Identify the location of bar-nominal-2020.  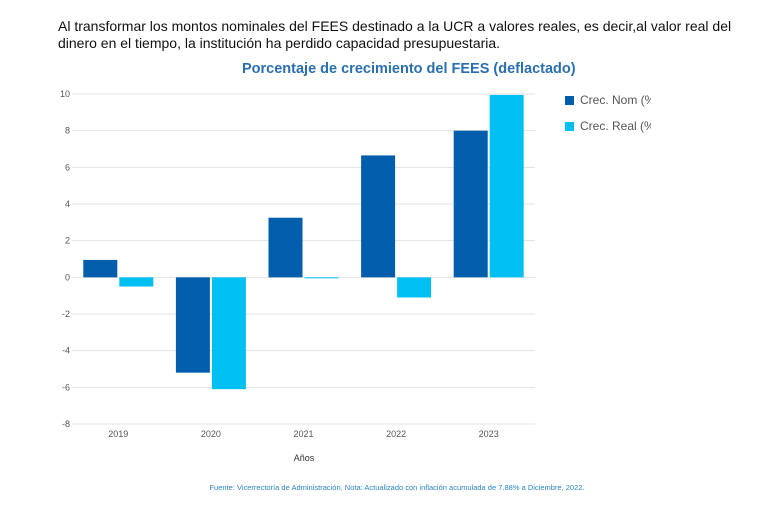
(192, 325).